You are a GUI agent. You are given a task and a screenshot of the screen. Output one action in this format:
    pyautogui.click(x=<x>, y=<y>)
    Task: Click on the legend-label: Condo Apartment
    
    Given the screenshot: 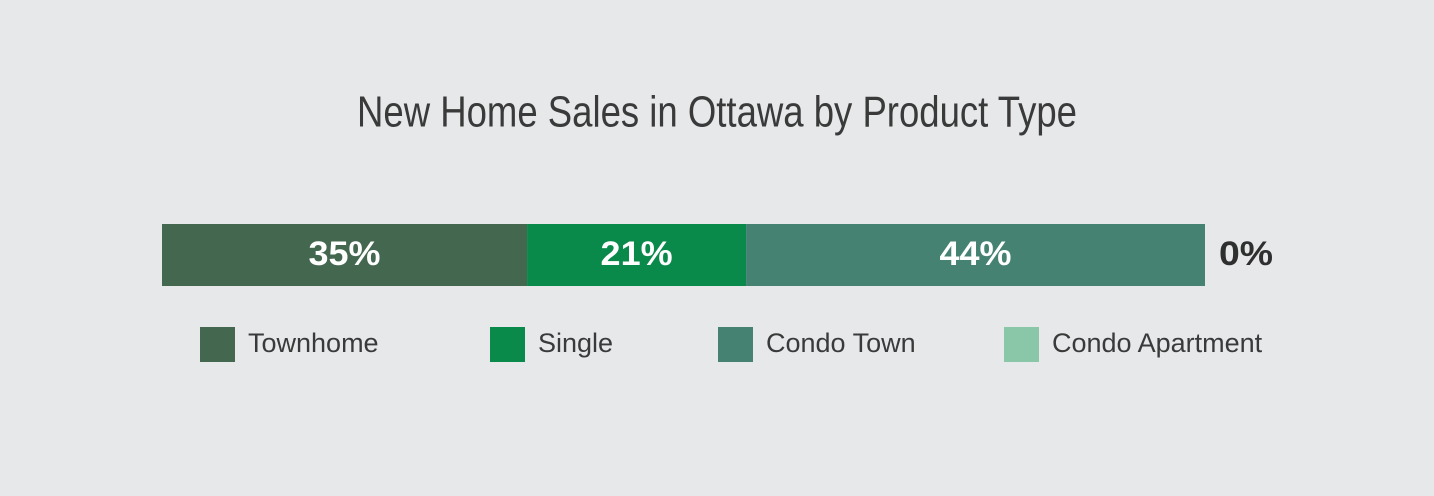 What is the action you would take?
    pyautogui.click(x=1157, y=343)
    